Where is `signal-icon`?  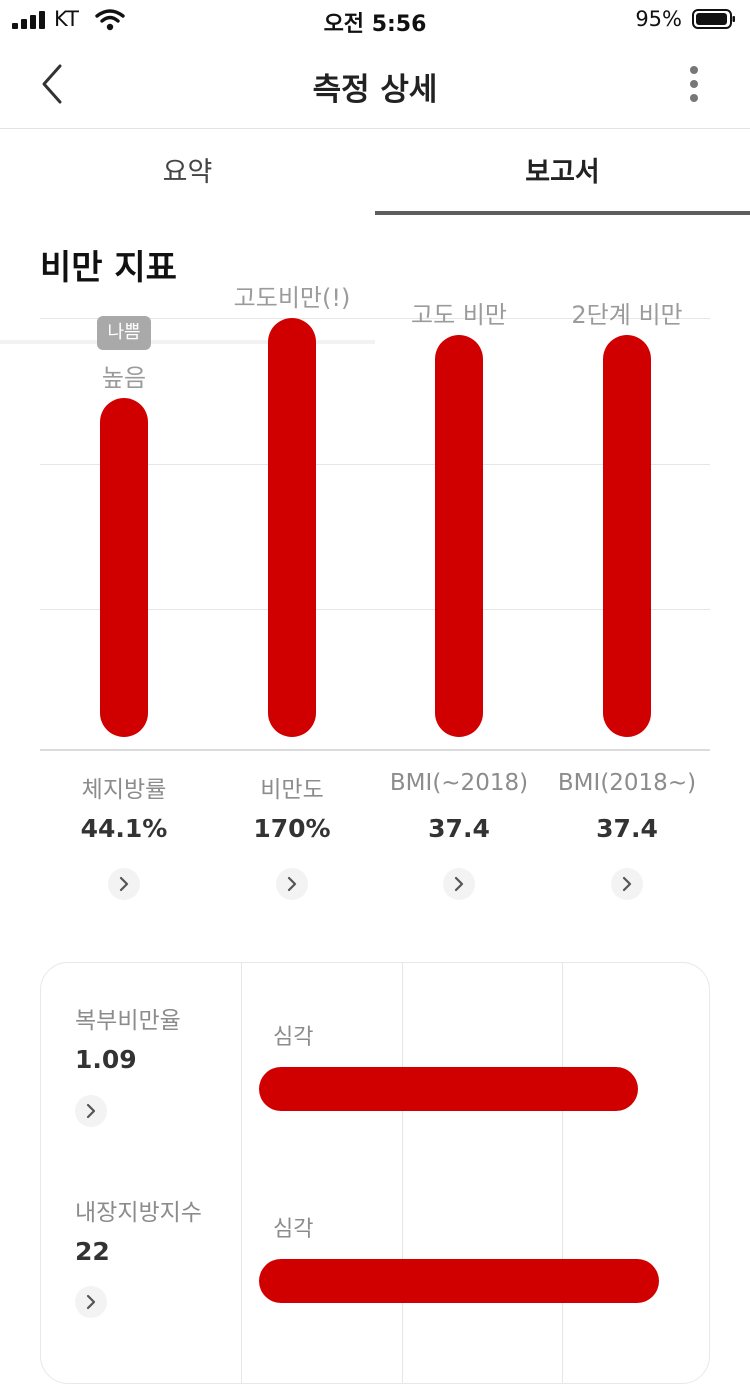 signal-icon is located at coordinates (30, 20).